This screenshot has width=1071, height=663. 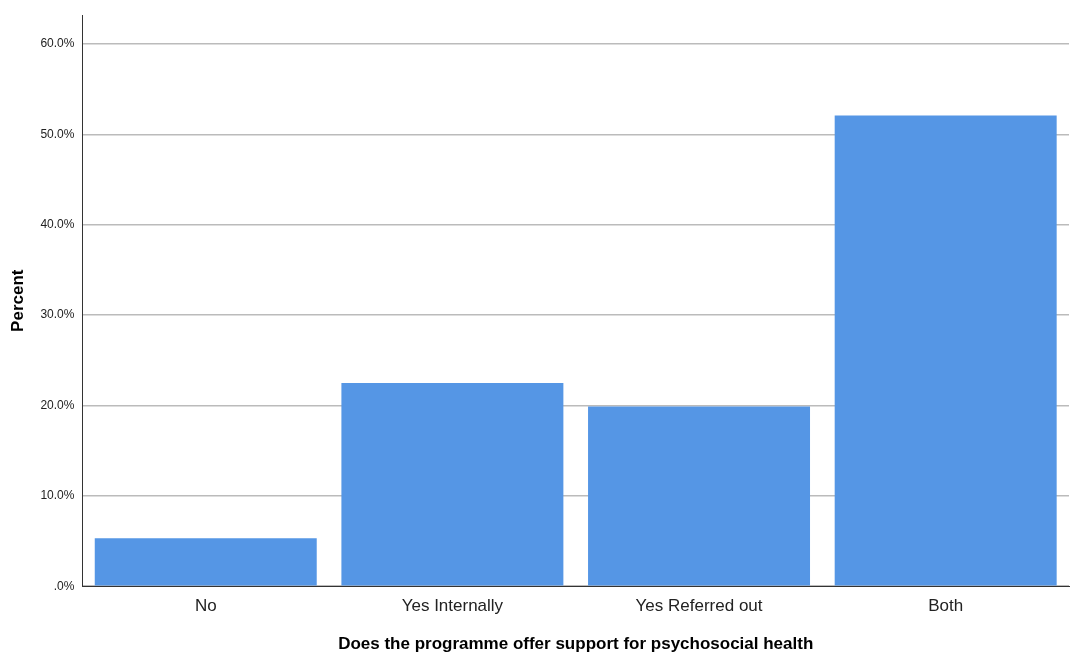 I want to click on y-tick-label: 50.0%, so click(x=57, y=133).